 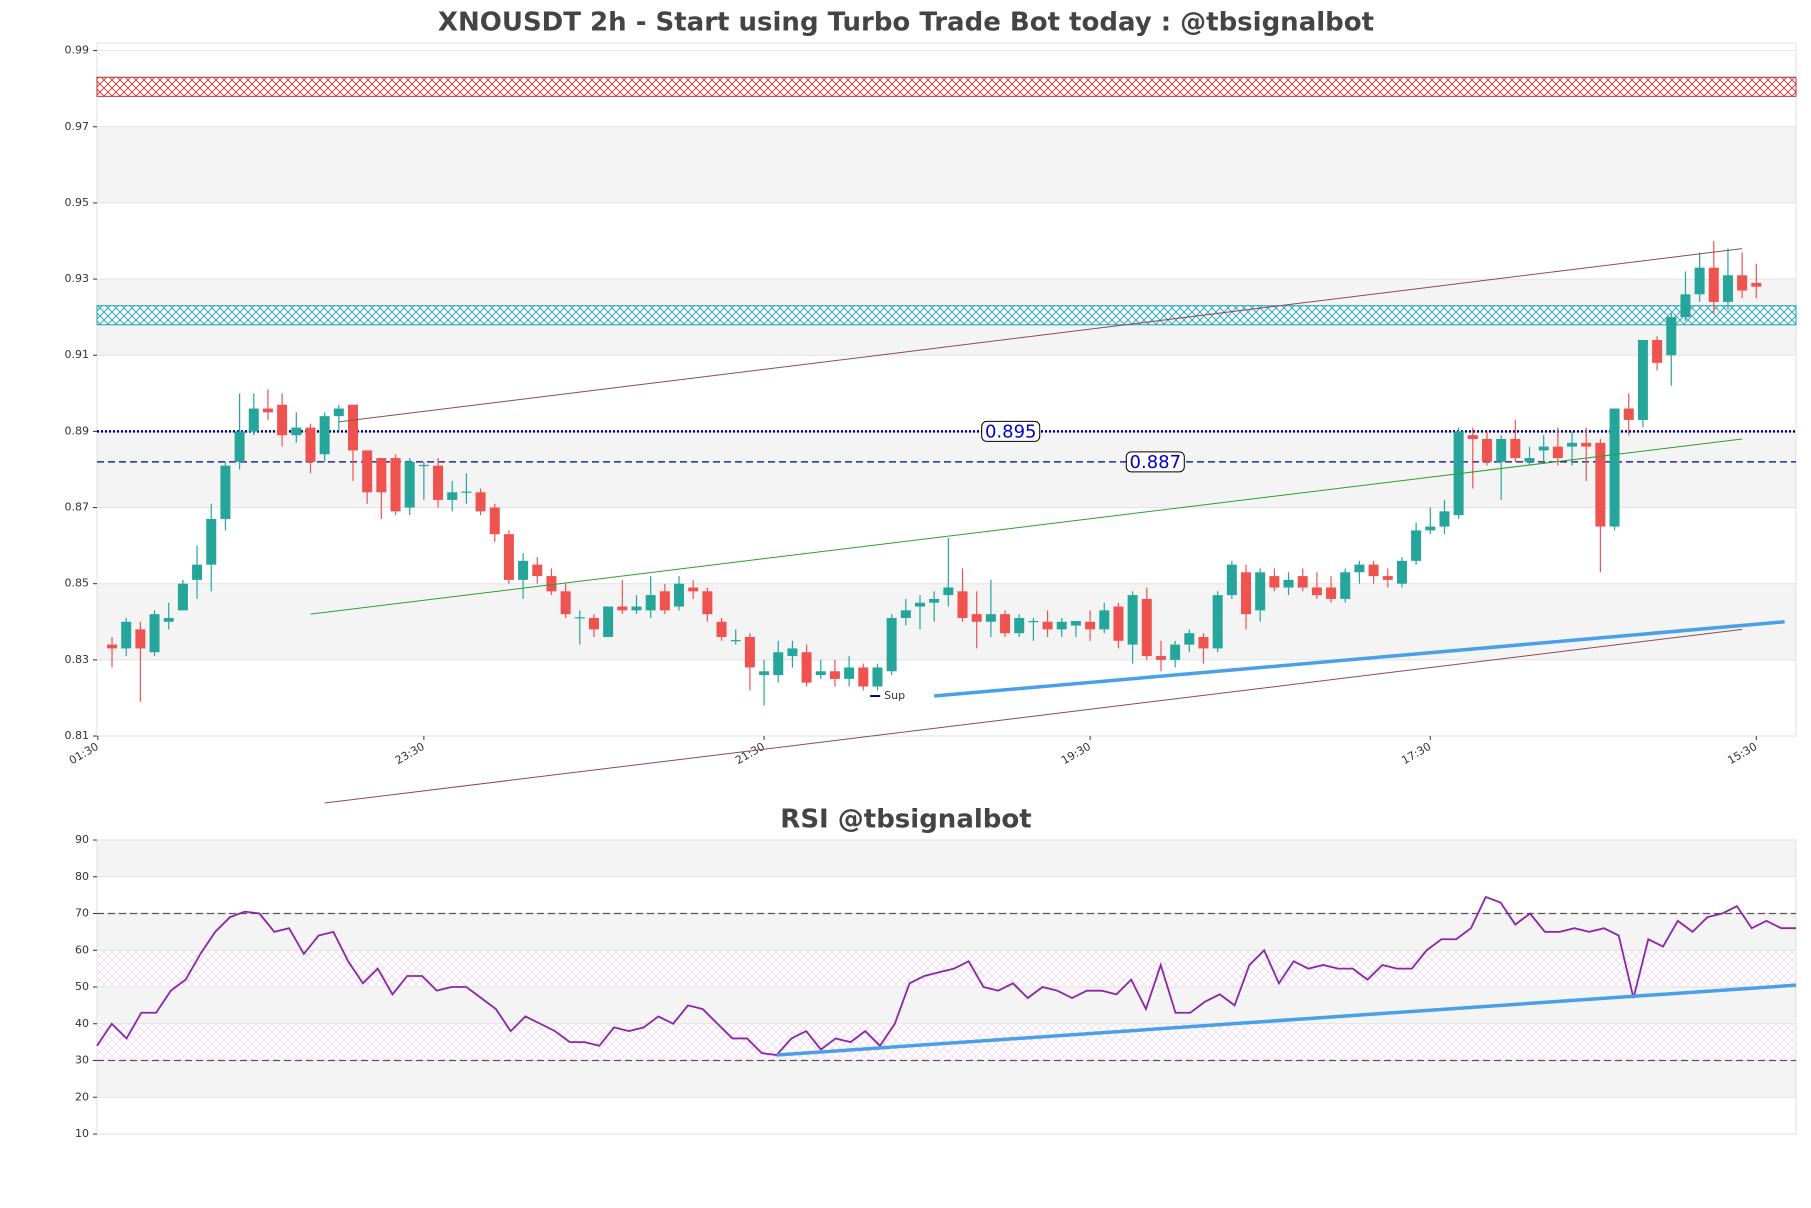 I want to click on y-tick-label: 0.83, so click(x=77, y=659).